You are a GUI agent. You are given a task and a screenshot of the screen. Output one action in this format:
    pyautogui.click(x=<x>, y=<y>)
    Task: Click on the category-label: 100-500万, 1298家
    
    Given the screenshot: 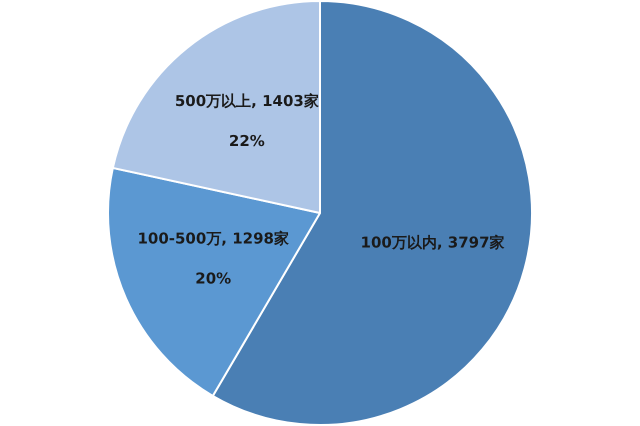 What is the action you would take?
    pyautogui.click(x=213, y=239)
    